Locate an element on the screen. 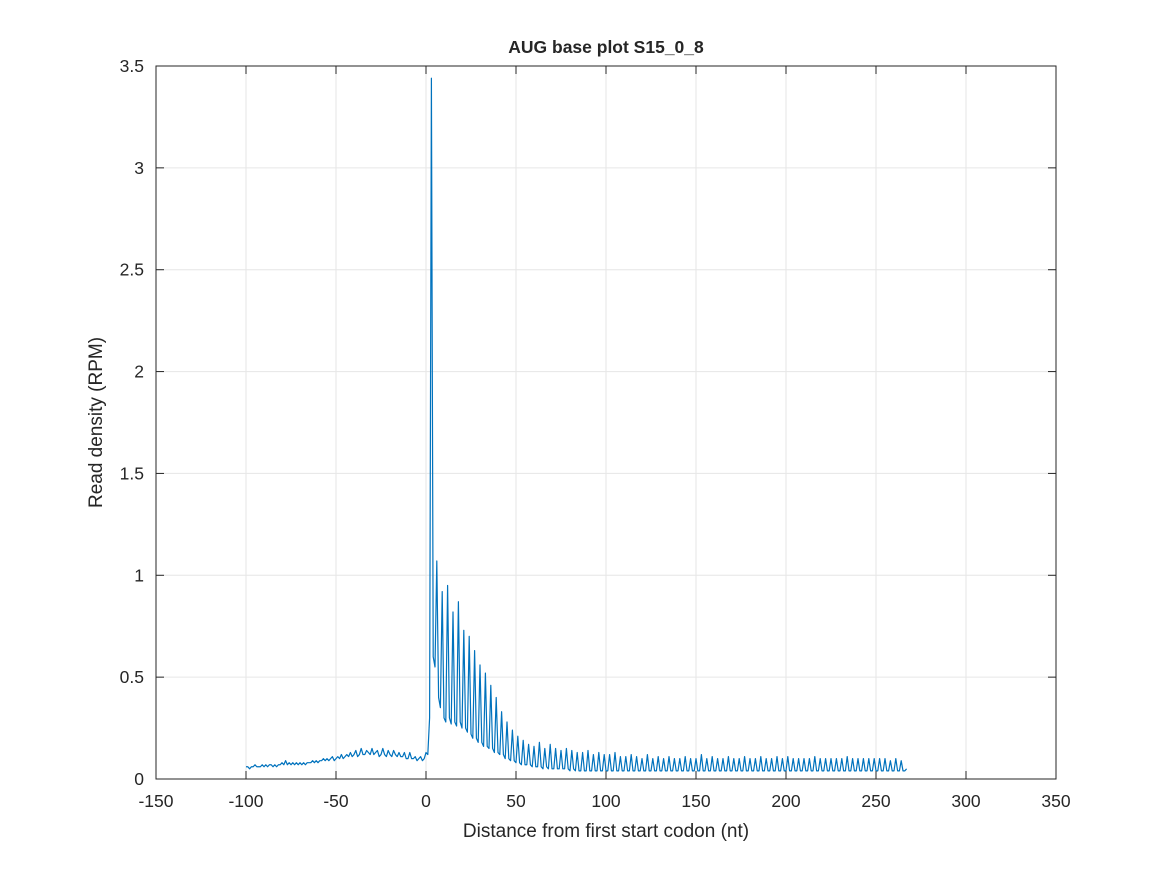 The image size is (1167, 880). x-tick-labels: -150 -100 -50 0 50 100 150 200 250 300 350 is located at coordinates (604, 801).